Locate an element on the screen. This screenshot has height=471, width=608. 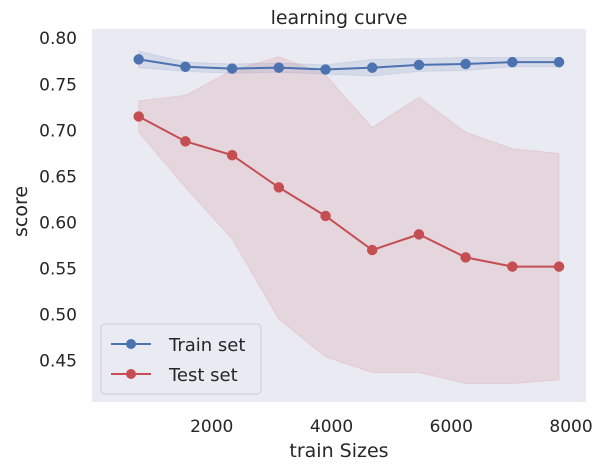
legend: Train set Test set is located at coordinates (181, 359).